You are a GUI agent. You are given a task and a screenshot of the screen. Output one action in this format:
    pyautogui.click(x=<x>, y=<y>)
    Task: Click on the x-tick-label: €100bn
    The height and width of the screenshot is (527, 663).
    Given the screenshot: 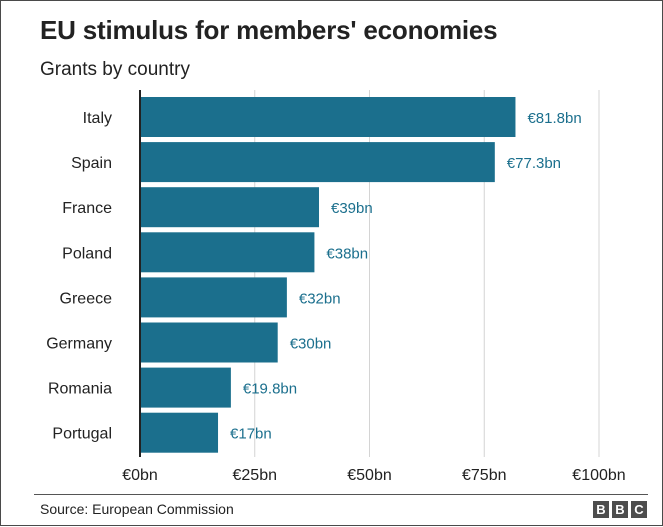 What is the action you would take?
    pyautogui.click(x=598, y=475)
    